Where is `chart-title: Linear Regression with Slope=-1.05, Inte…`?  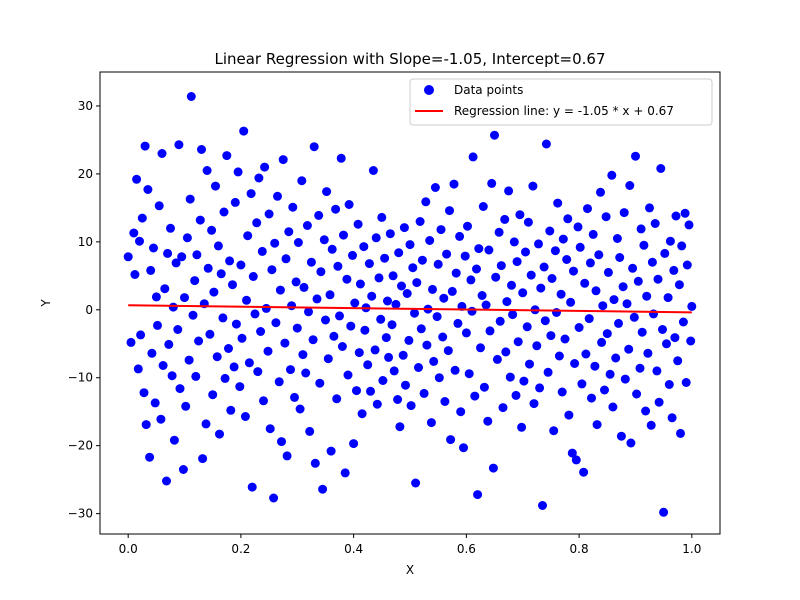
chart-title: Linear Regression with Slope=-1.05, Inte… is located at coordinates (409, 59).